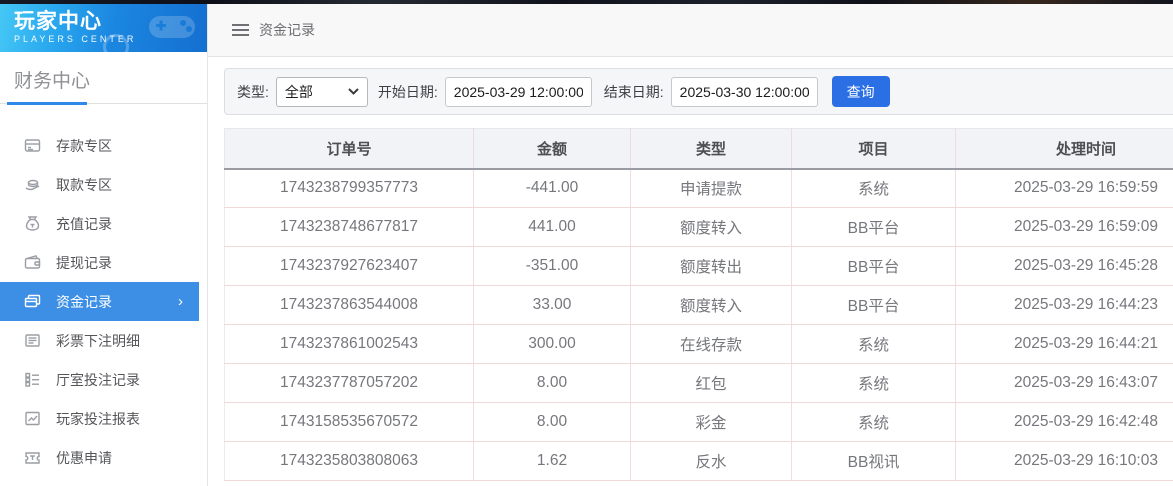 The width and height of the screenshot is (1173, 486). What do you see at coordinates (84, 223) in the screenshot?
I see `sidebar-item-label: 充值记录` at bounding box center [84, 223].